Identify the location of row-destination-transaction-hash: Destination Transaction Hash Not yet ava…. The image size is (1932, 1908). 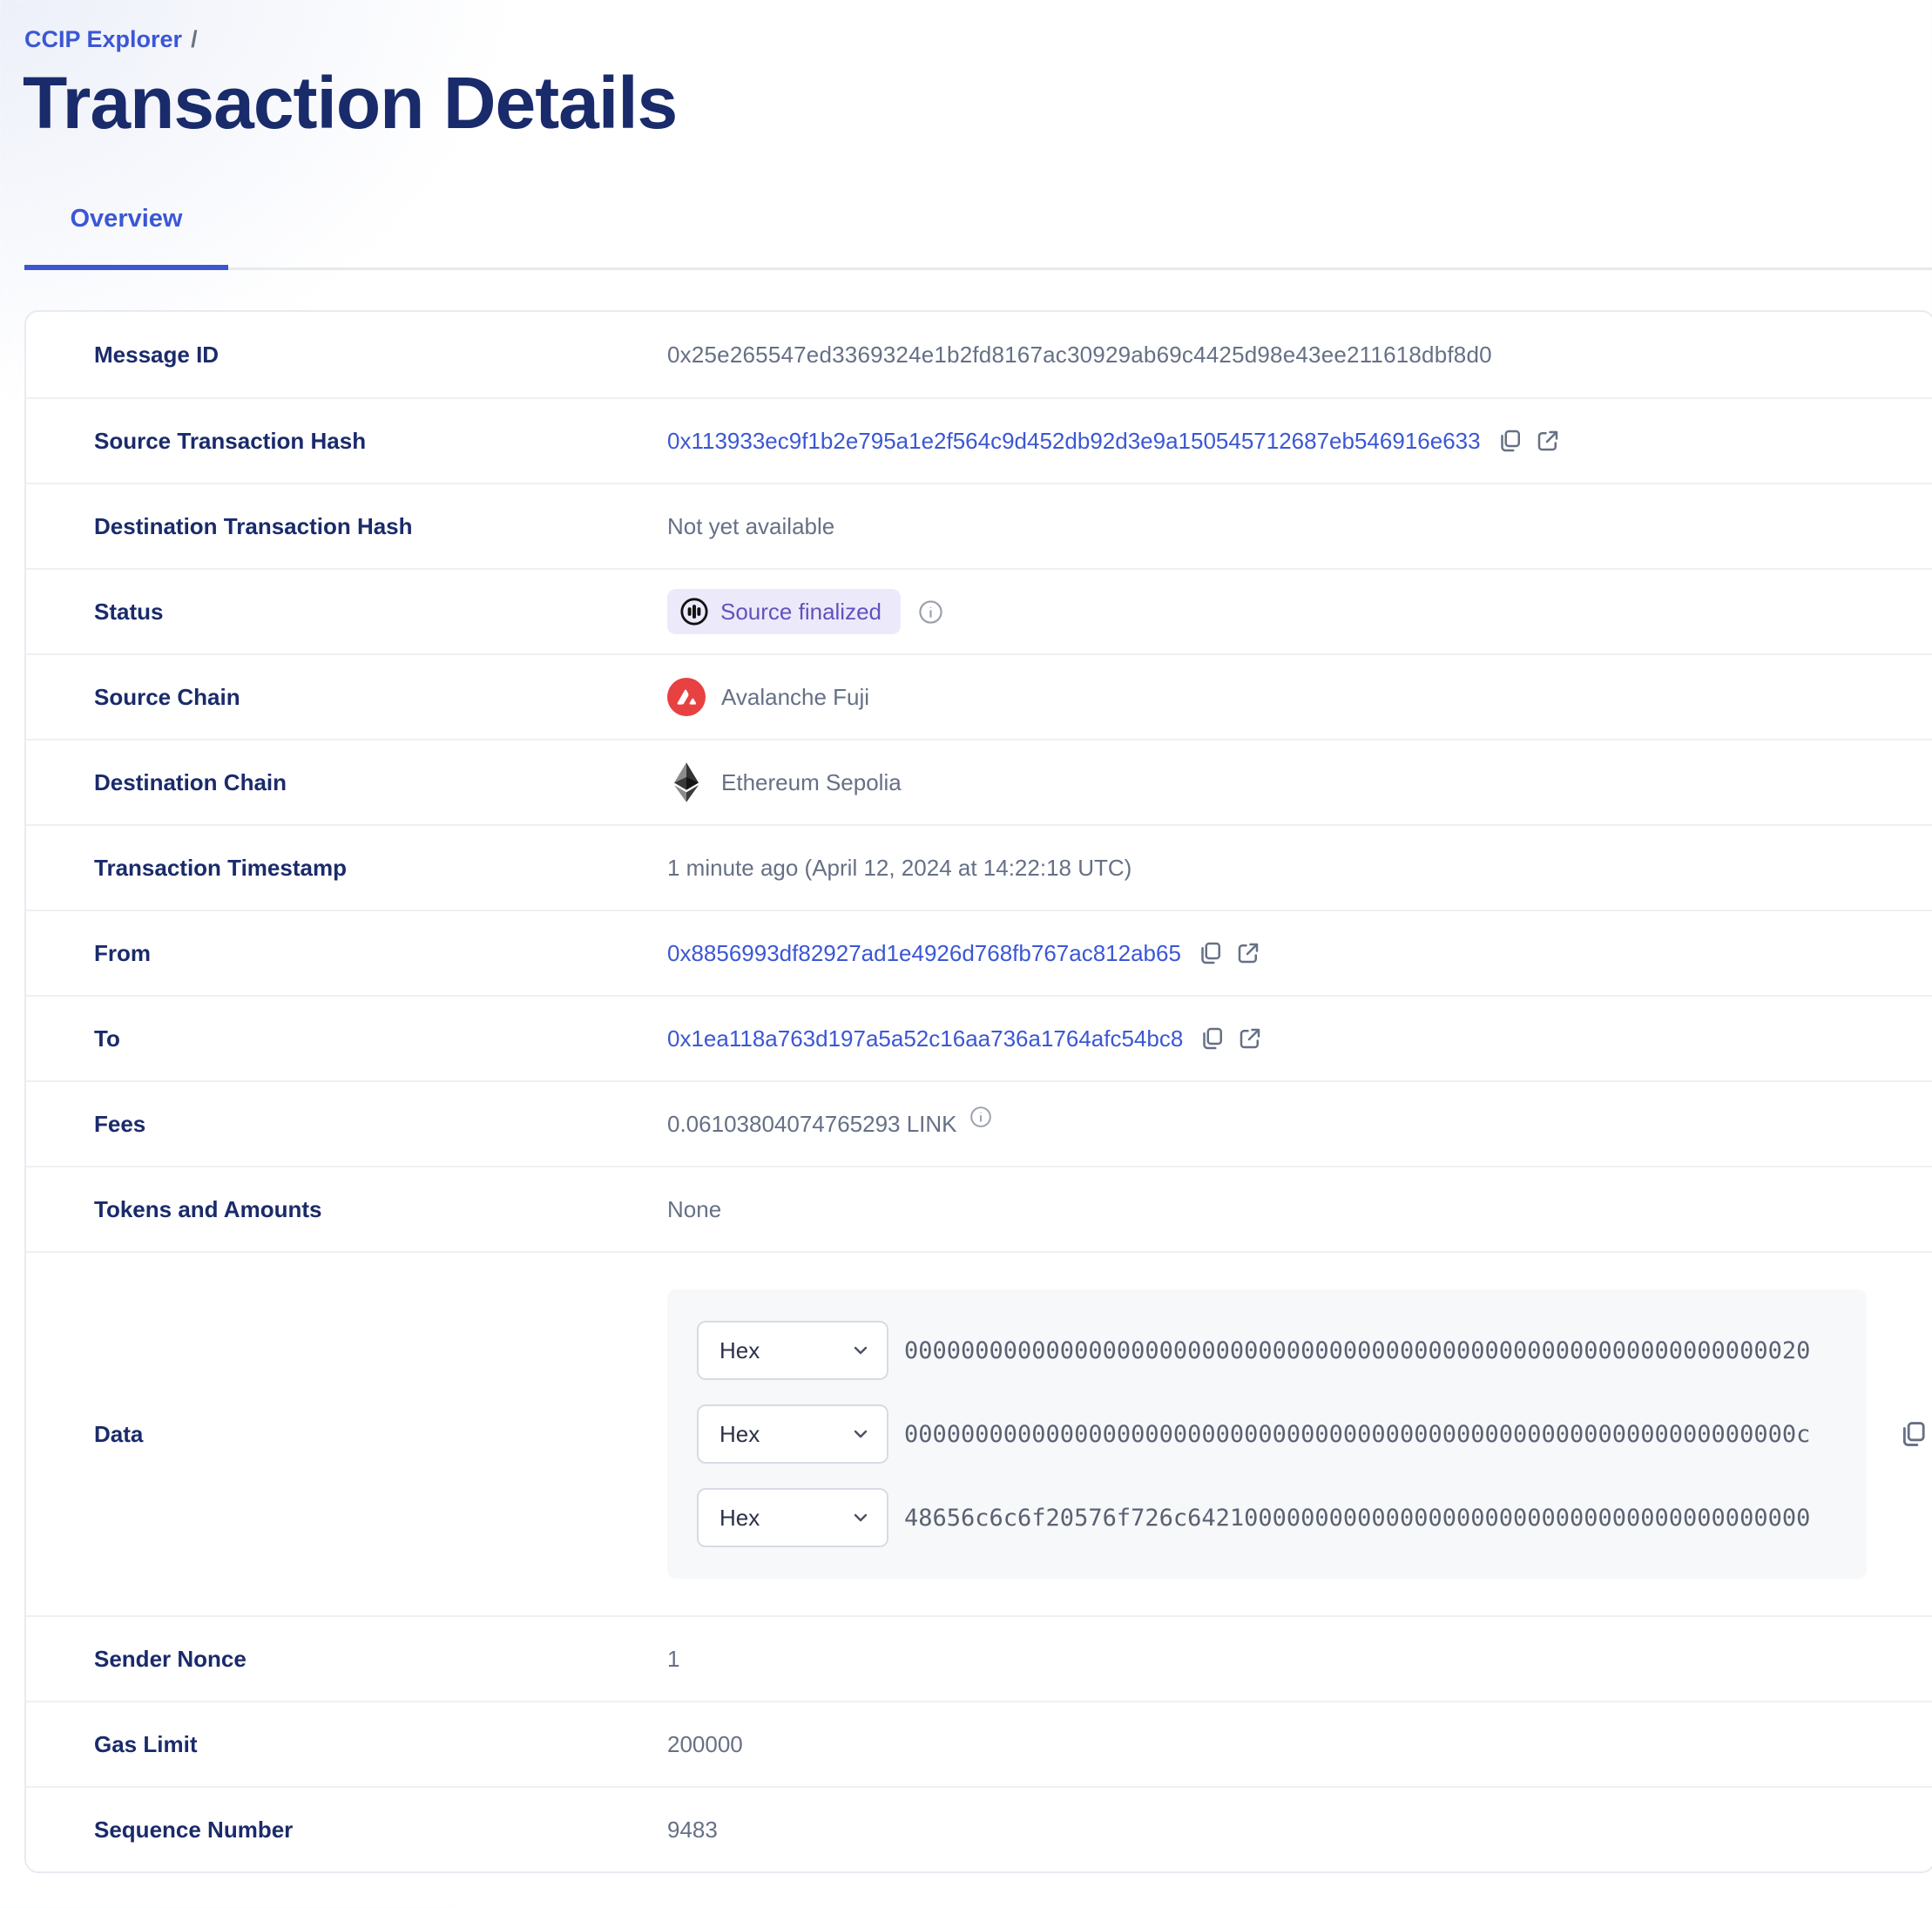
(979, 525).